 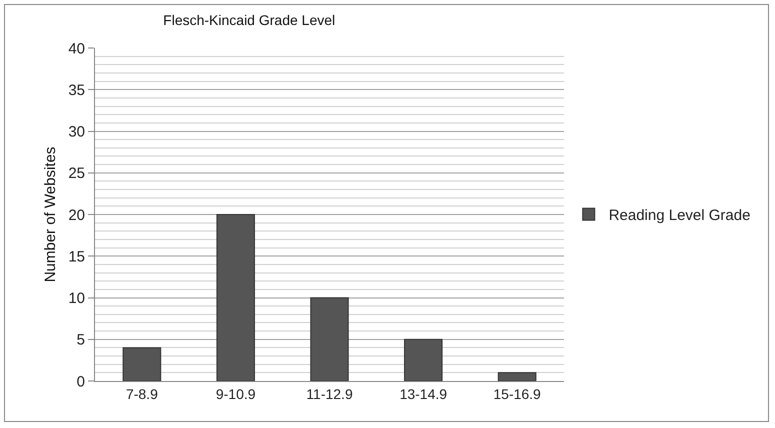 What do you see at coordinates (80, 340) in the screenshot?
I see `y-tick-label: 5` at bounding box center [80, 340].